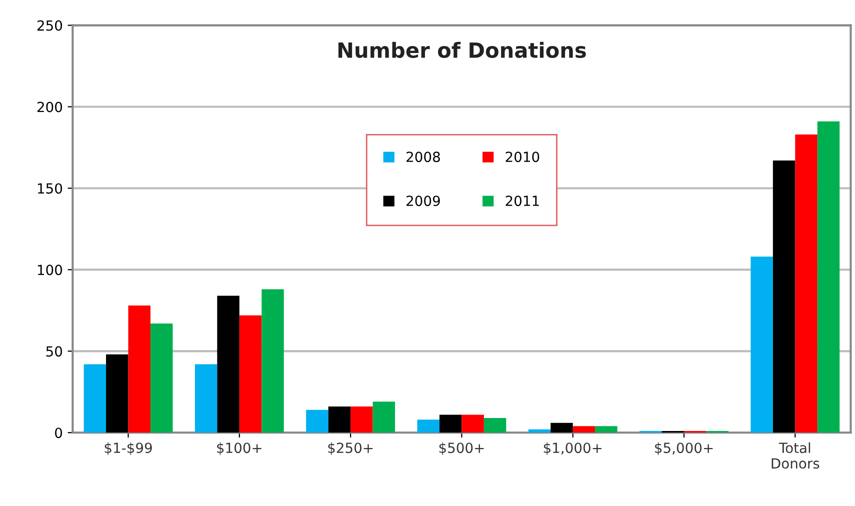 The height and width of the screenshot is (506, 855). I want to click on text: Number of Donations, so click(462, 50).